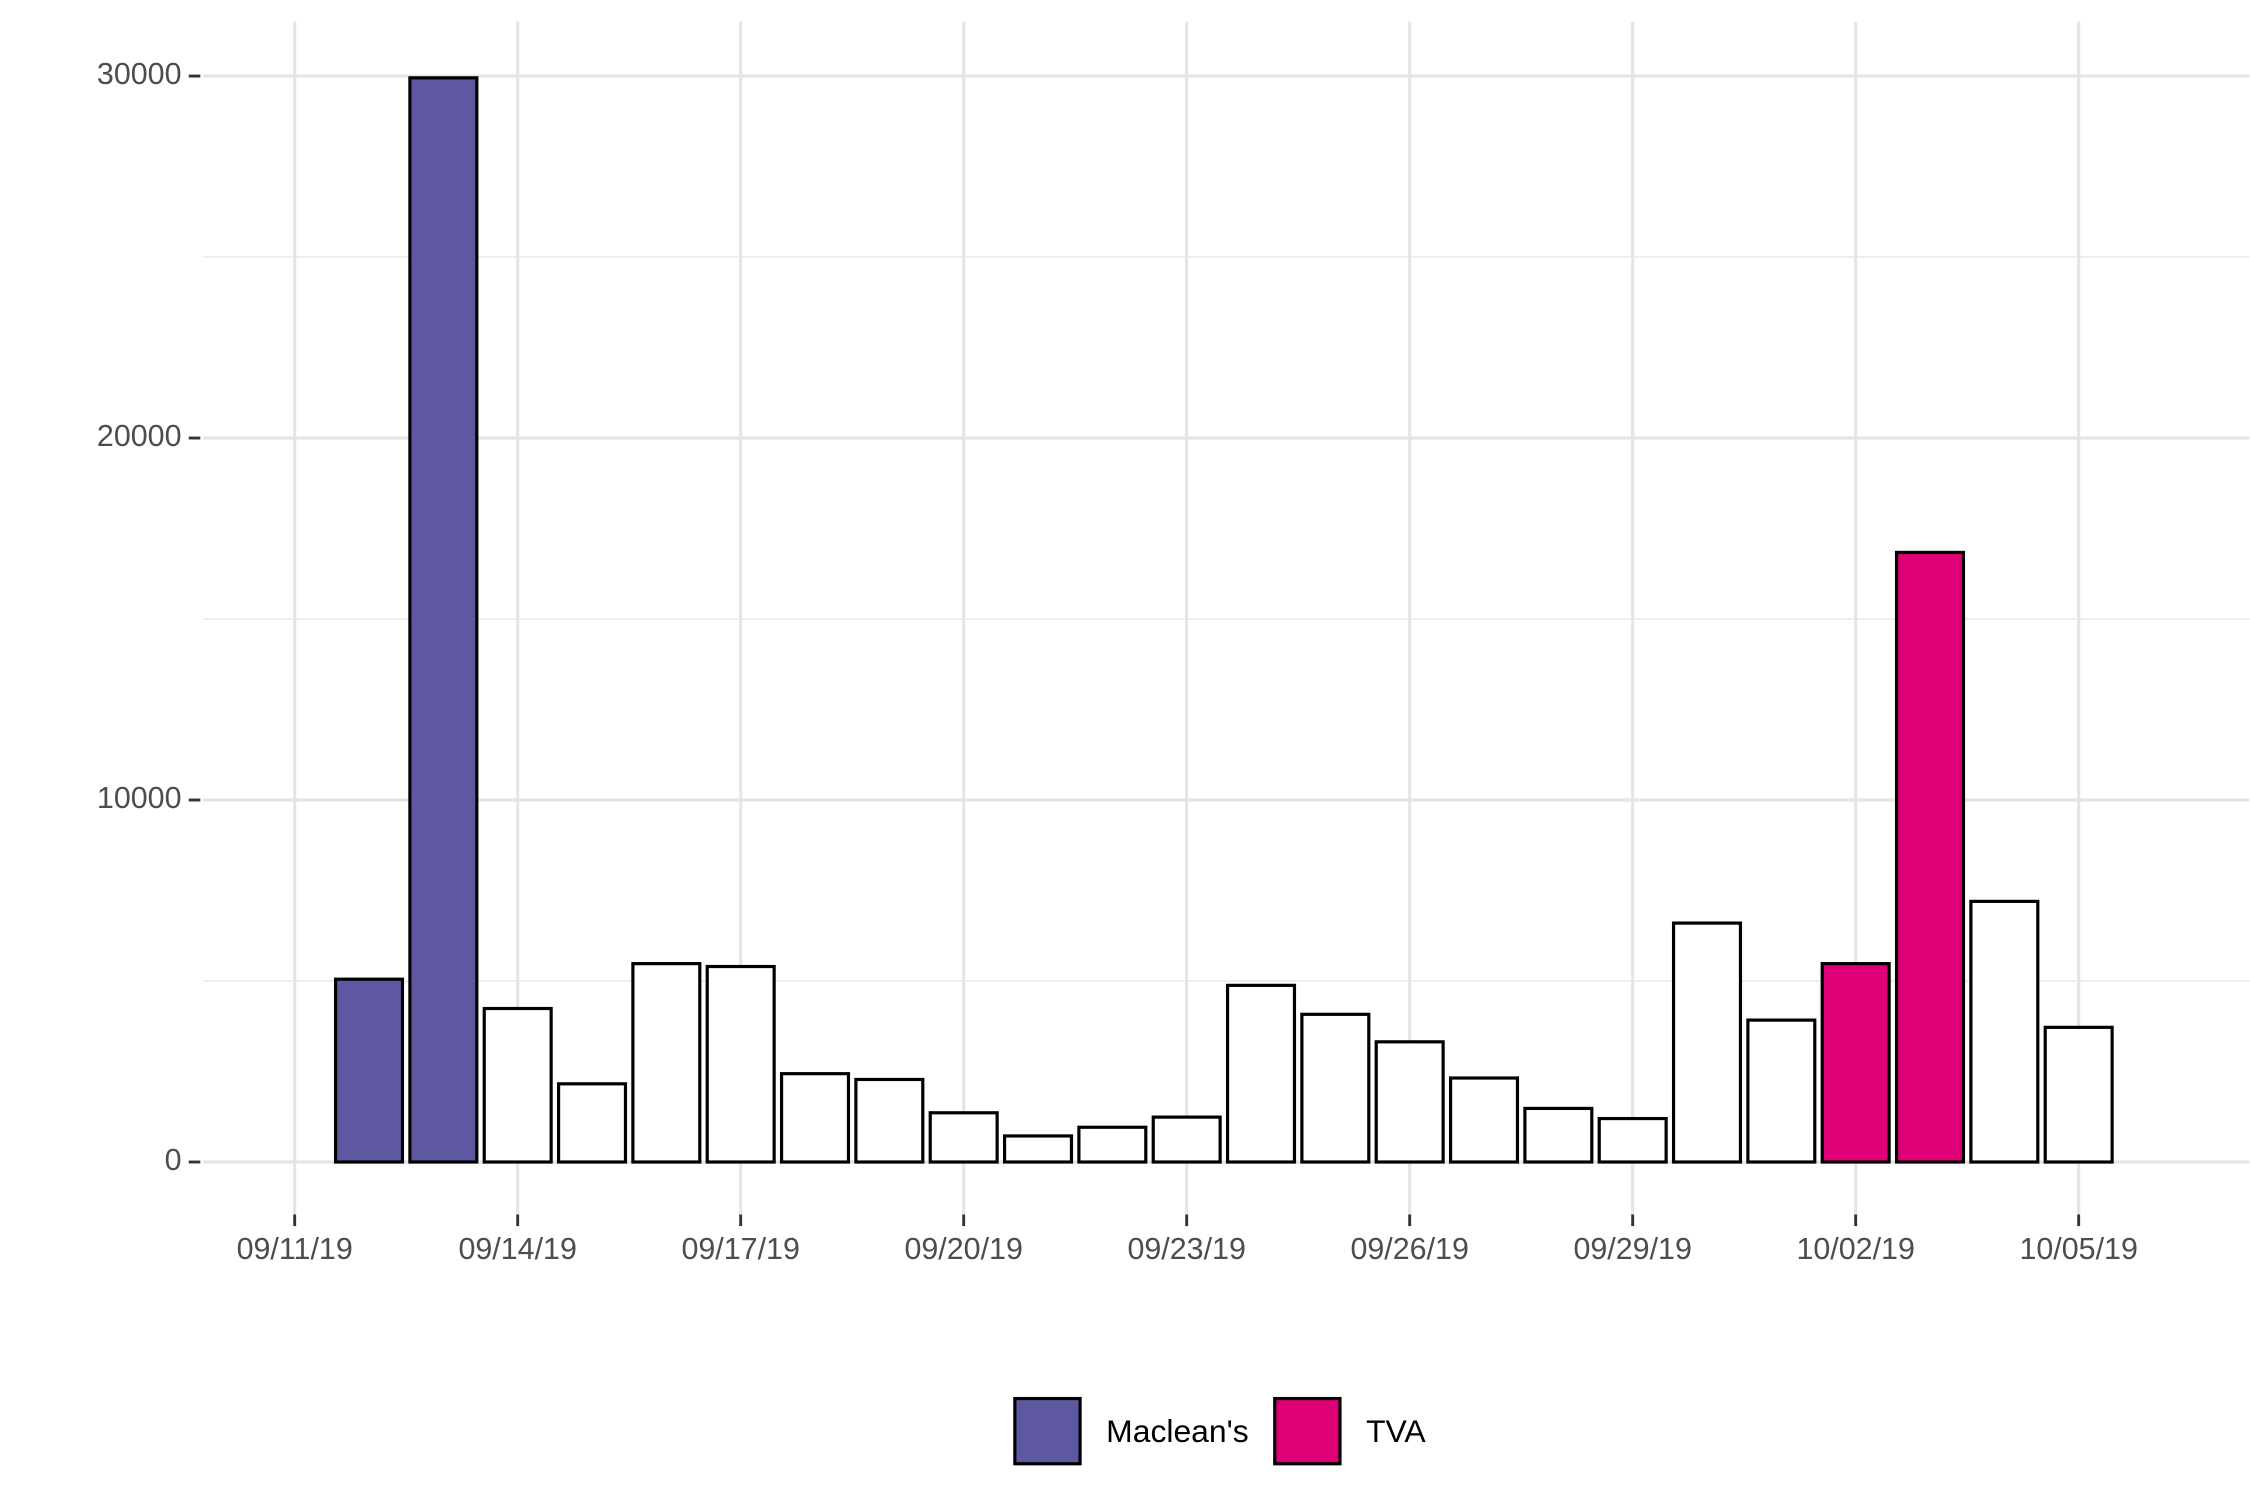  Describe the element at coordinates (1855, 1249) in the screenshot. I see `x-tick-label: 10/02/19` at that location.